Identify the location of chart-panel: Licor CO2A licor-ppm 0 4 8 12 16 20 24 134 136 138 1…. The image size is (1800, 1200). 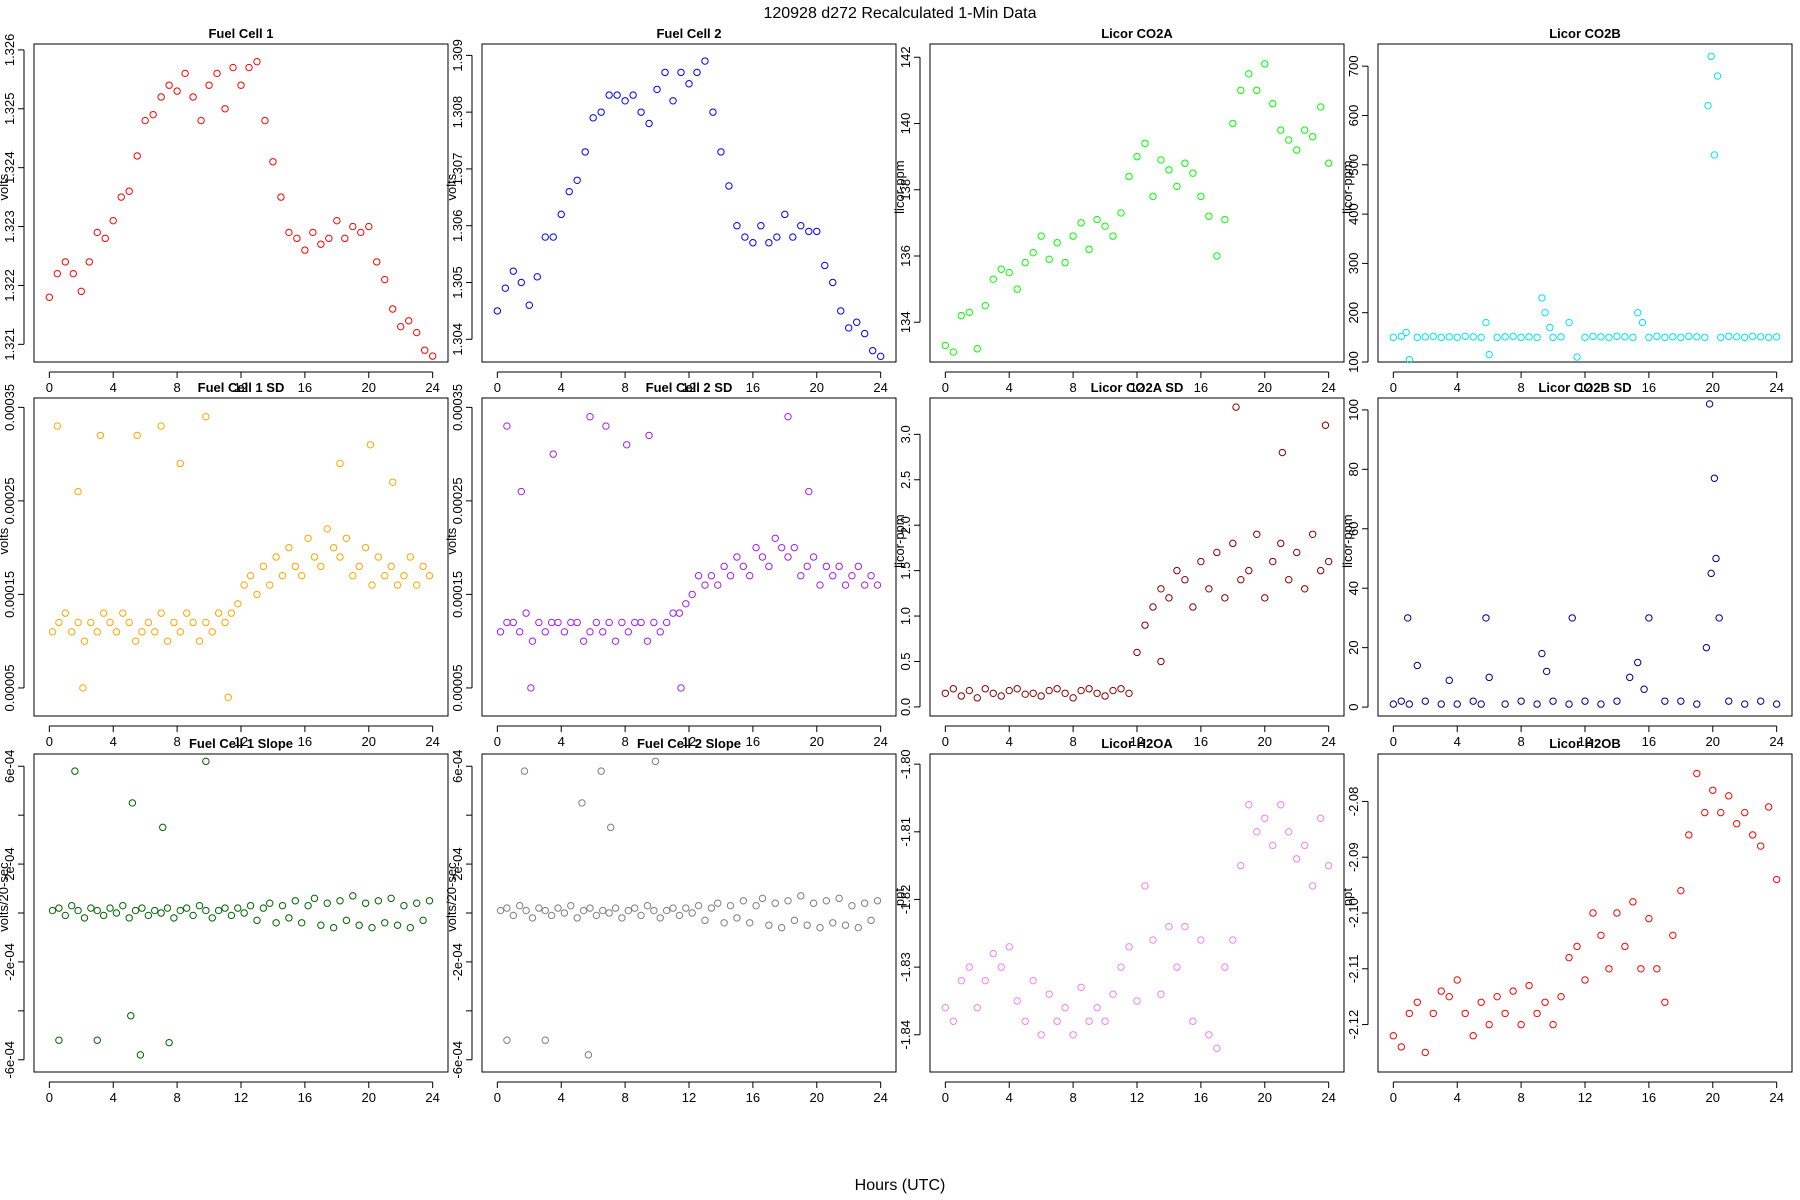
(1118, 210).